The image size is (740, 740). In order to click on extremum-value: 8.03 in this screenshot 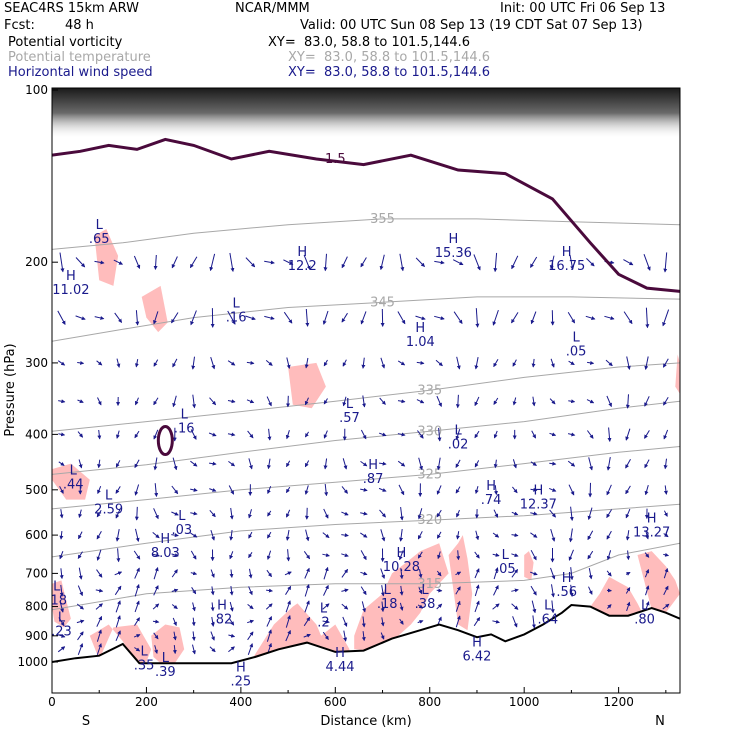, I will do `click(165, 553)`.